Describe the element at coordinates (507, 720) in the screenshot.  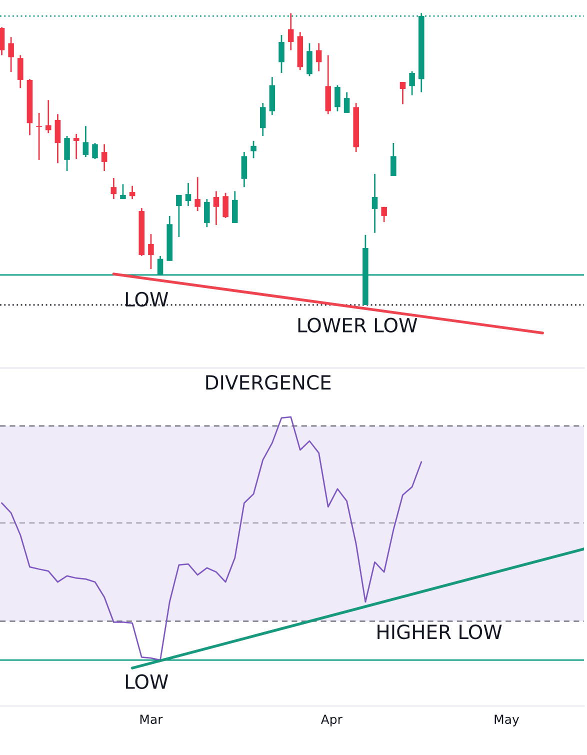
I see `x-tick-label: May` at that location.